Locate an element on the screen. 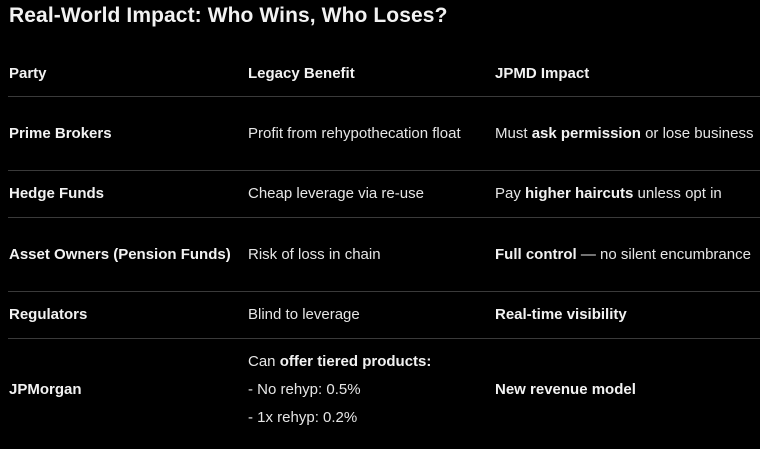 The height and width of the screenshot is (449, 760). party-cell: Regulators is located at coordinates (127, 315).